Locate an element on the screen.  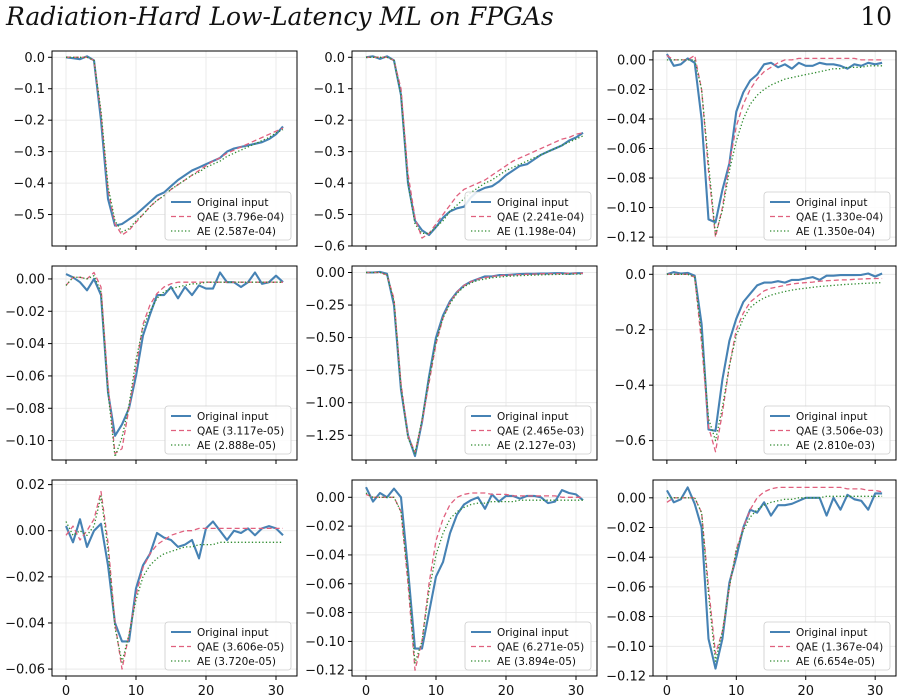
legend-label: AE (1.198e-04) is located at coordinates (536, 232).